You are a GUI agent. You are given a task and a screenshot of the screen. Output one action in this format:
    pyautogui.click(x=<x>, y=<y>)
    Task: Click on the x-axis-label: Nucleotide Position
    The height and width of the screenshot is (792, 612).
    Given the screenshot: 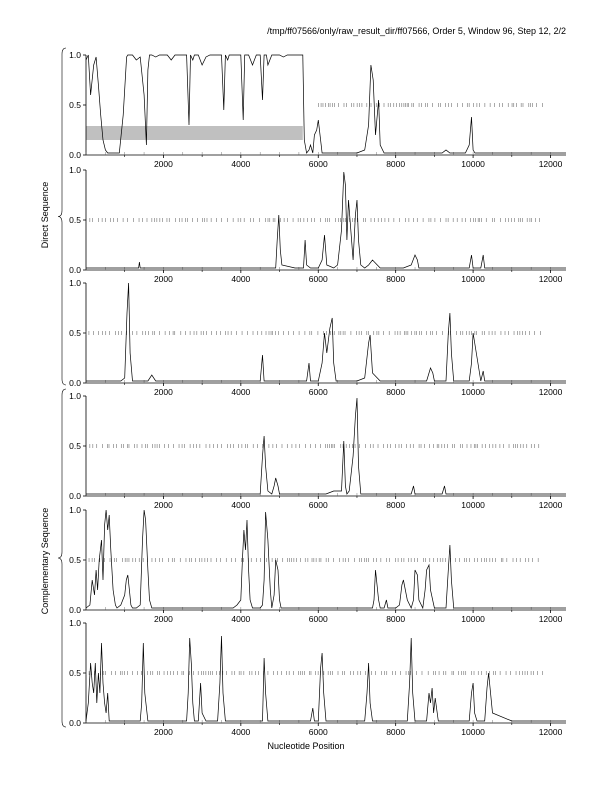 What is the action you would take?
    pyautogui.click(x=306, y=746)
    